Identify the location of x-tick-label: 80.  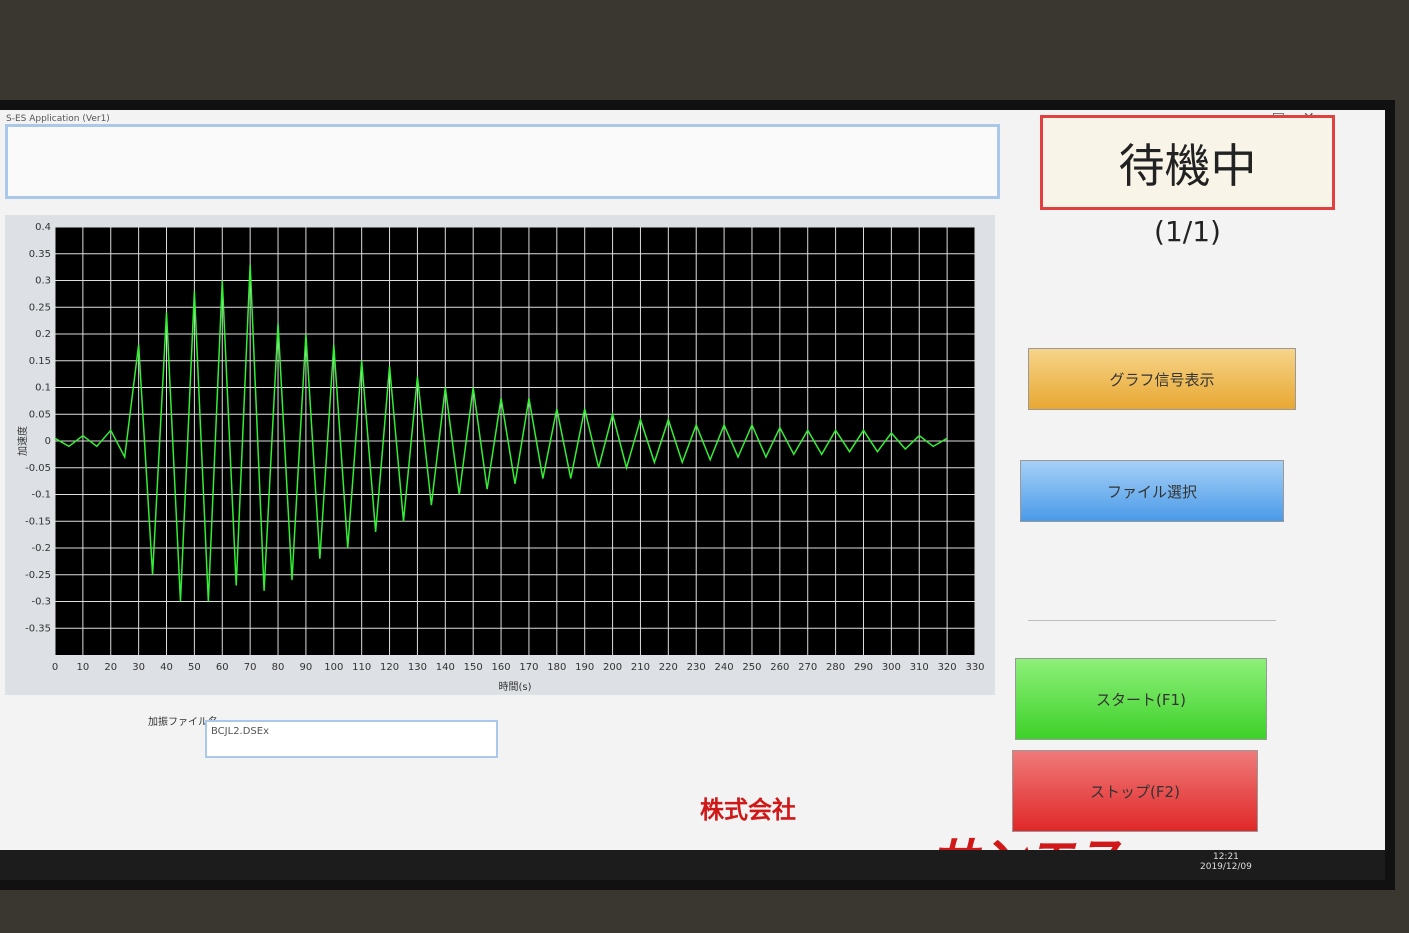
(278, 667).